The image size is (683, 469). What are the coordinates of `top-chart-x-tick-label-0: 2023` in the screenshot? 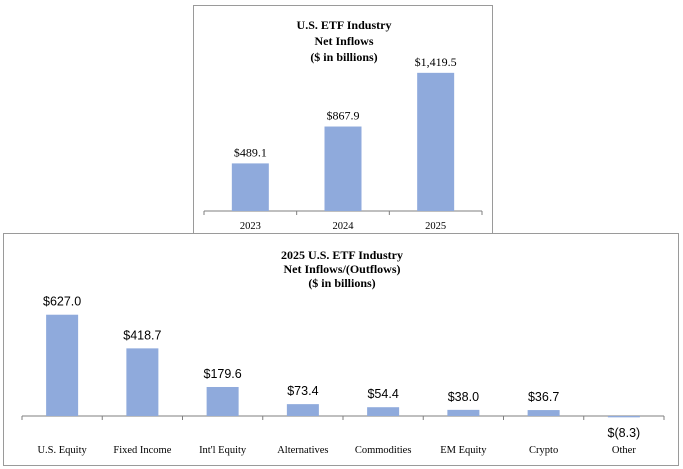 It's located at (250, 226).